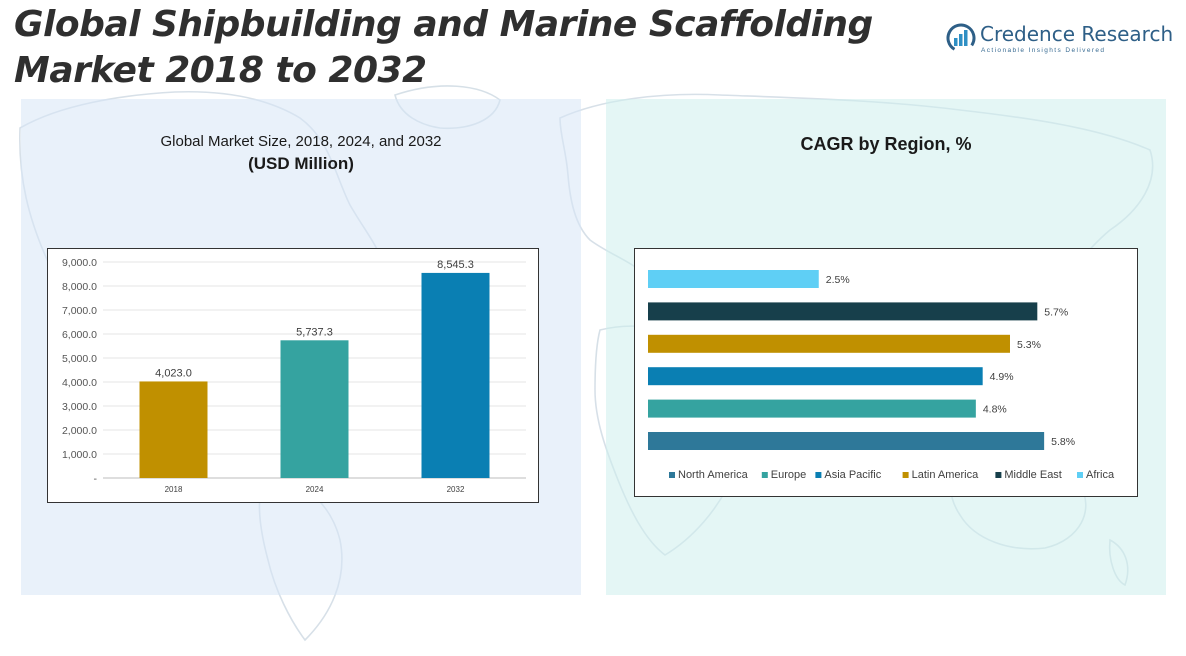  What do you see at coordinates (96, 479) in the screenshot?
I see `y-tick-label: -` at bounding box center [96, 479].